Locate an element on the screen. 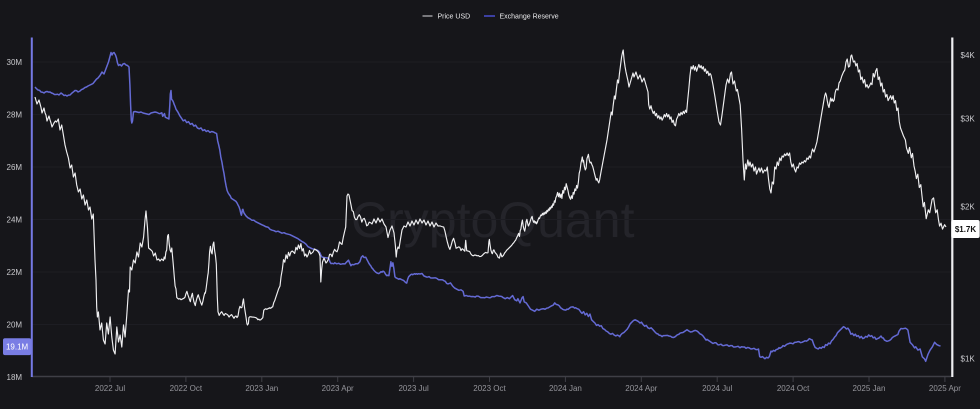 The image size is (980, 409). svg-text: $4K is located at coordinates (968, 55).